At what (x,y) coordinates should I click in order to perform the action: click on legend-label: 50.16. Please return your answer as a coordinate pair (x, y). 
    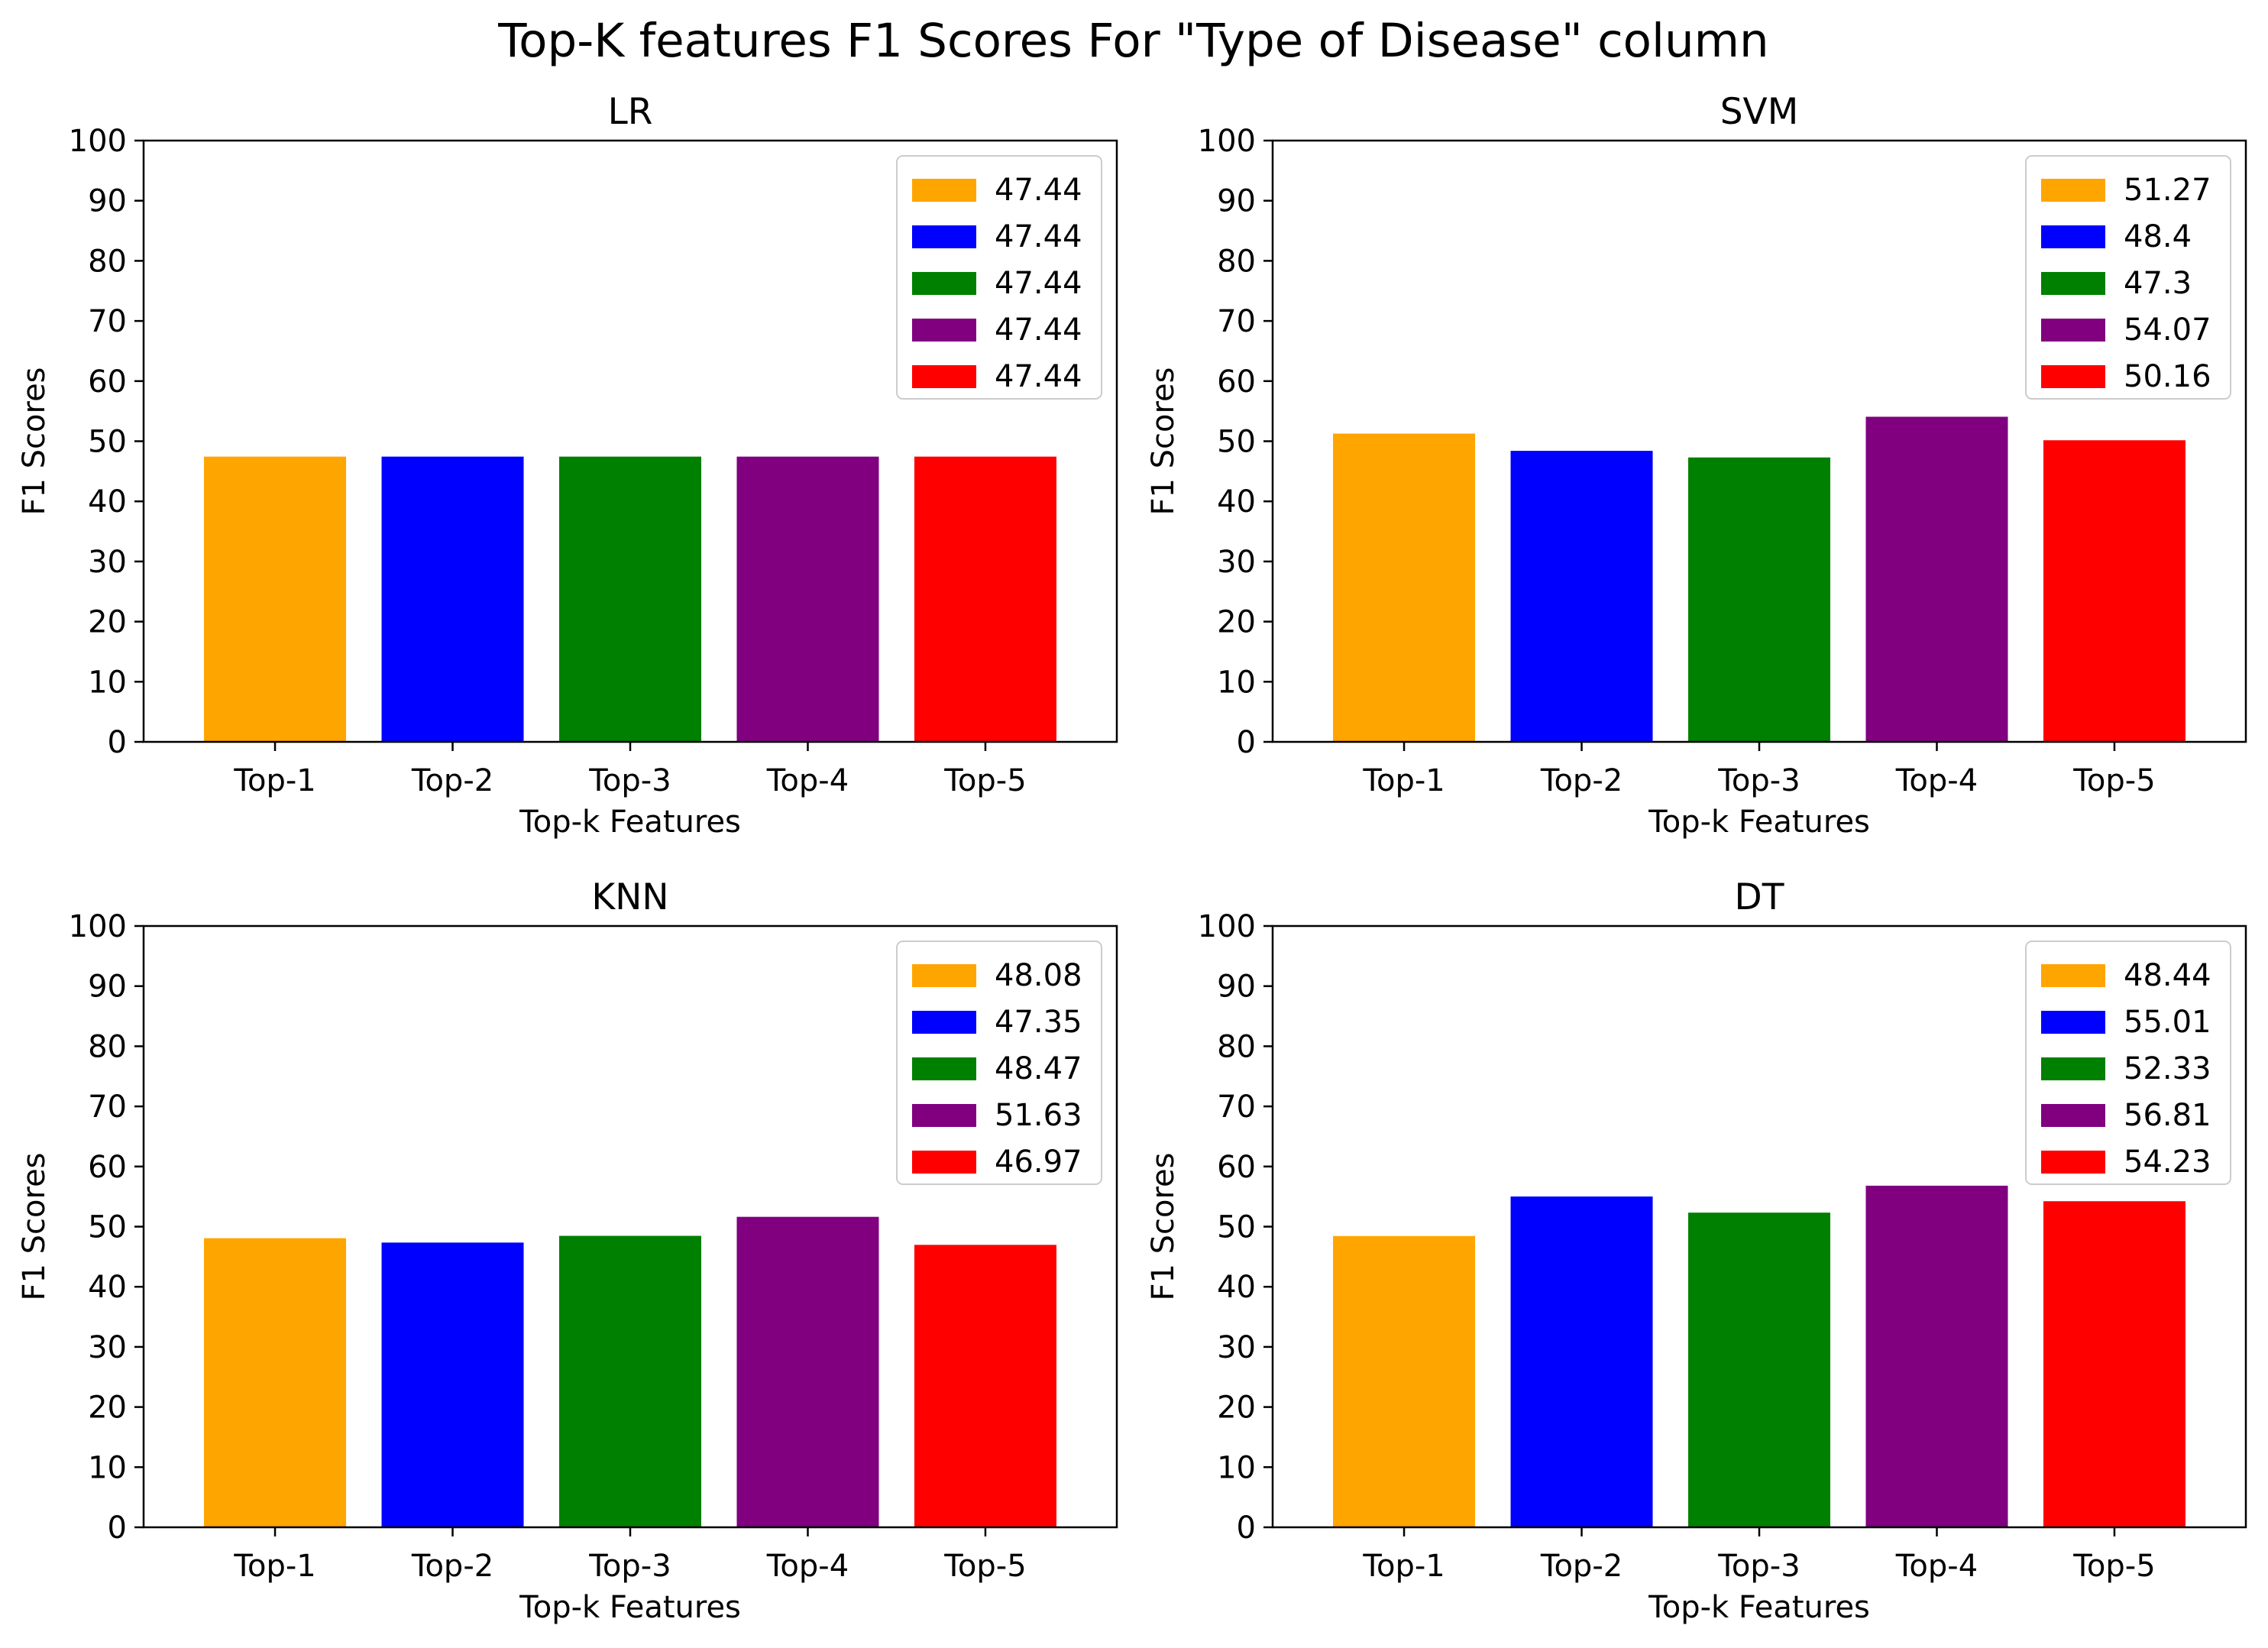
    Looking at the image, I should click on (2167, 376).